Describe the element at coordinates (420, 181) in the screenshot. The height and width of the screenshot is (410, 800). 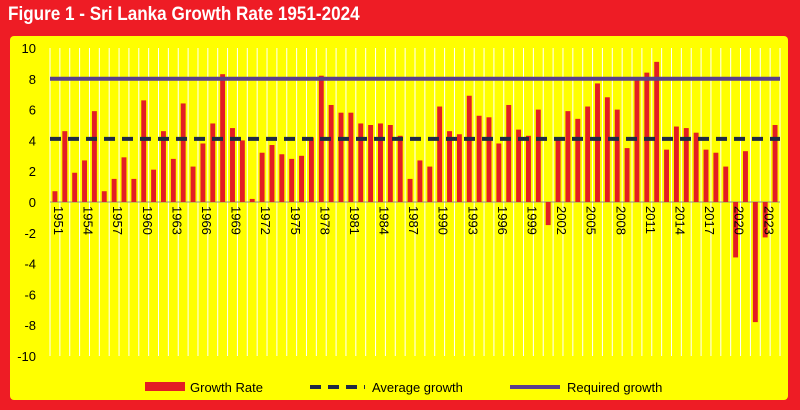
I see `bar-1988` at that location.